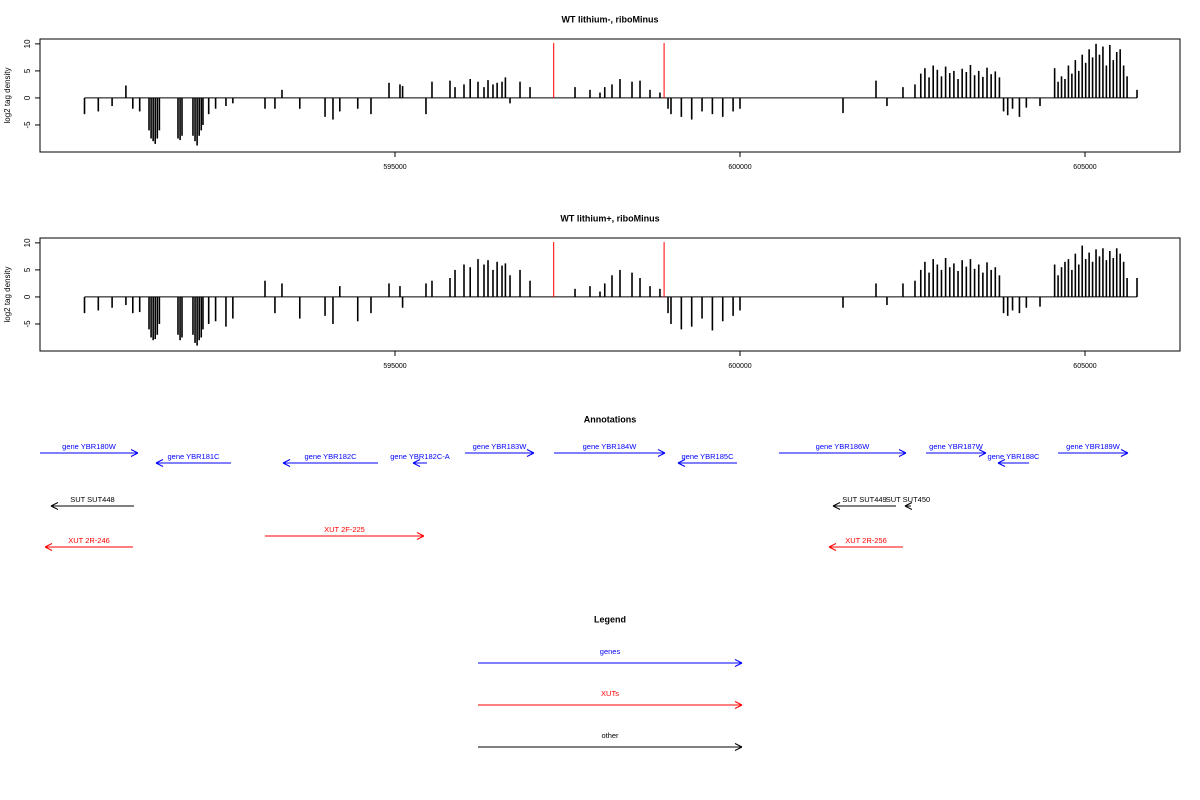  Describe the element at coordinates (956, 446) in the screenshot. I see `feature-label: gene YBR187W` at that location.